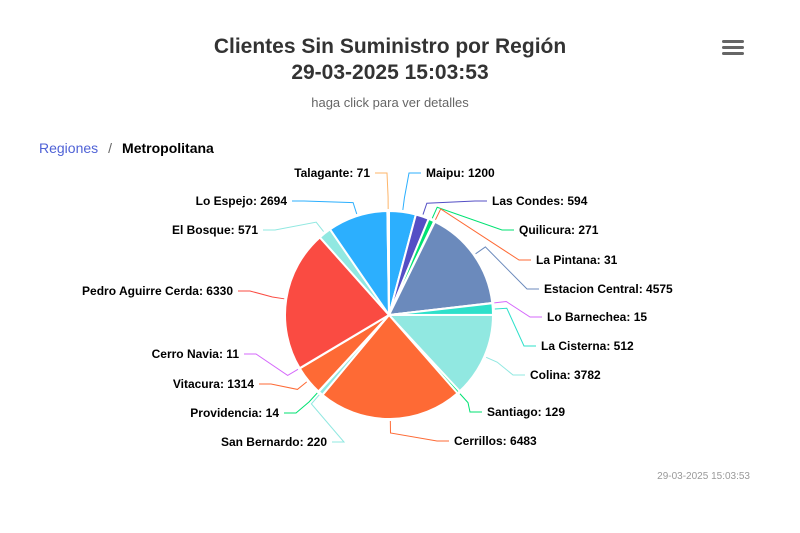 The image size is (800, 533). I want to click on pie-slice-talagante, so click(388, 262).